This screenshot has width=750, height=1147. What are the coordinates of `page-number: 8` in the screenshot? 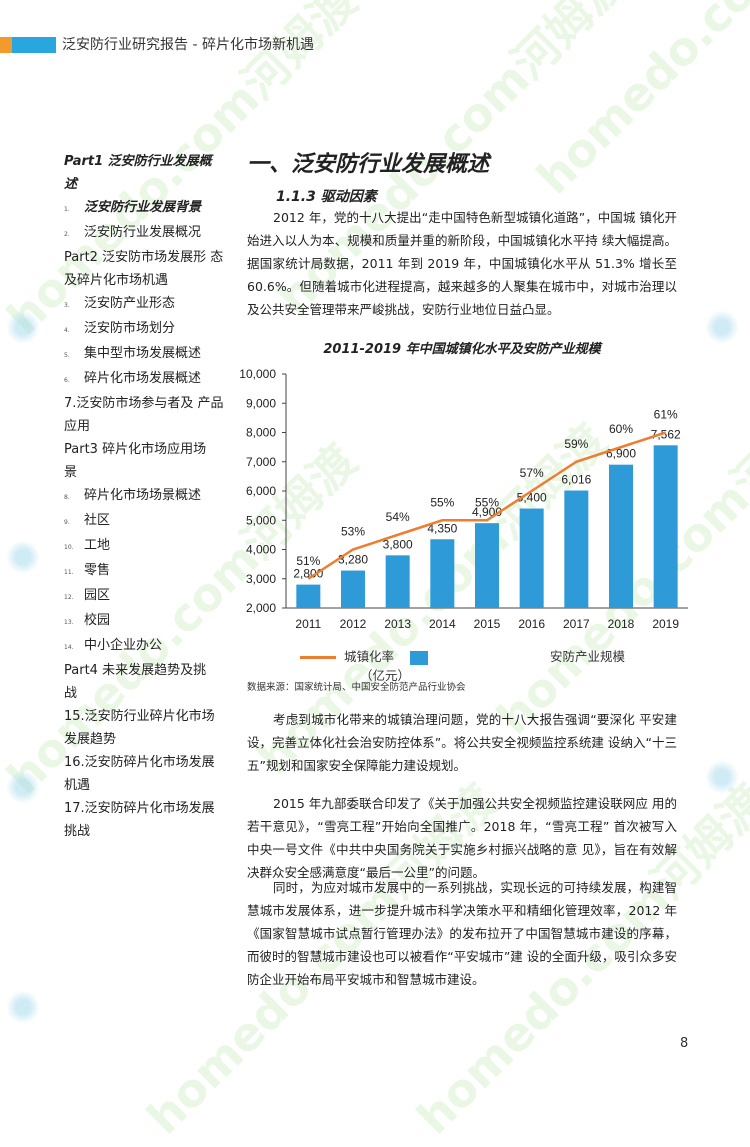 It's located at (684, 1043).